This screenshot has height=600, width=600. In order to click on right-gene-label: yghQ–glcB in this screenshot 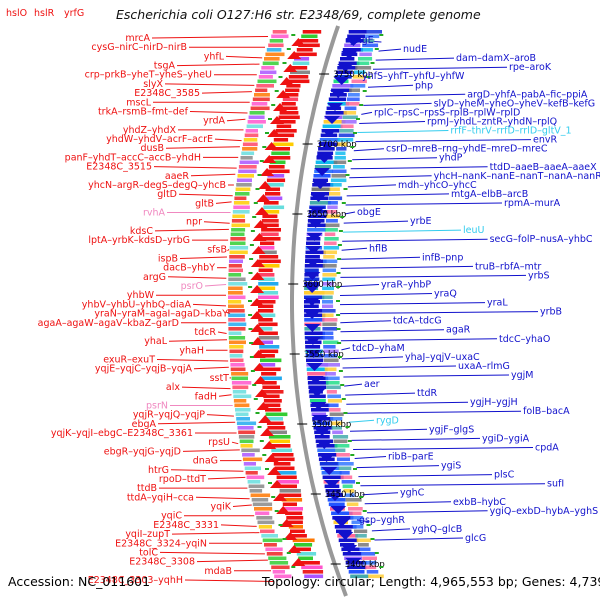, I will do `click(437, 529)`.